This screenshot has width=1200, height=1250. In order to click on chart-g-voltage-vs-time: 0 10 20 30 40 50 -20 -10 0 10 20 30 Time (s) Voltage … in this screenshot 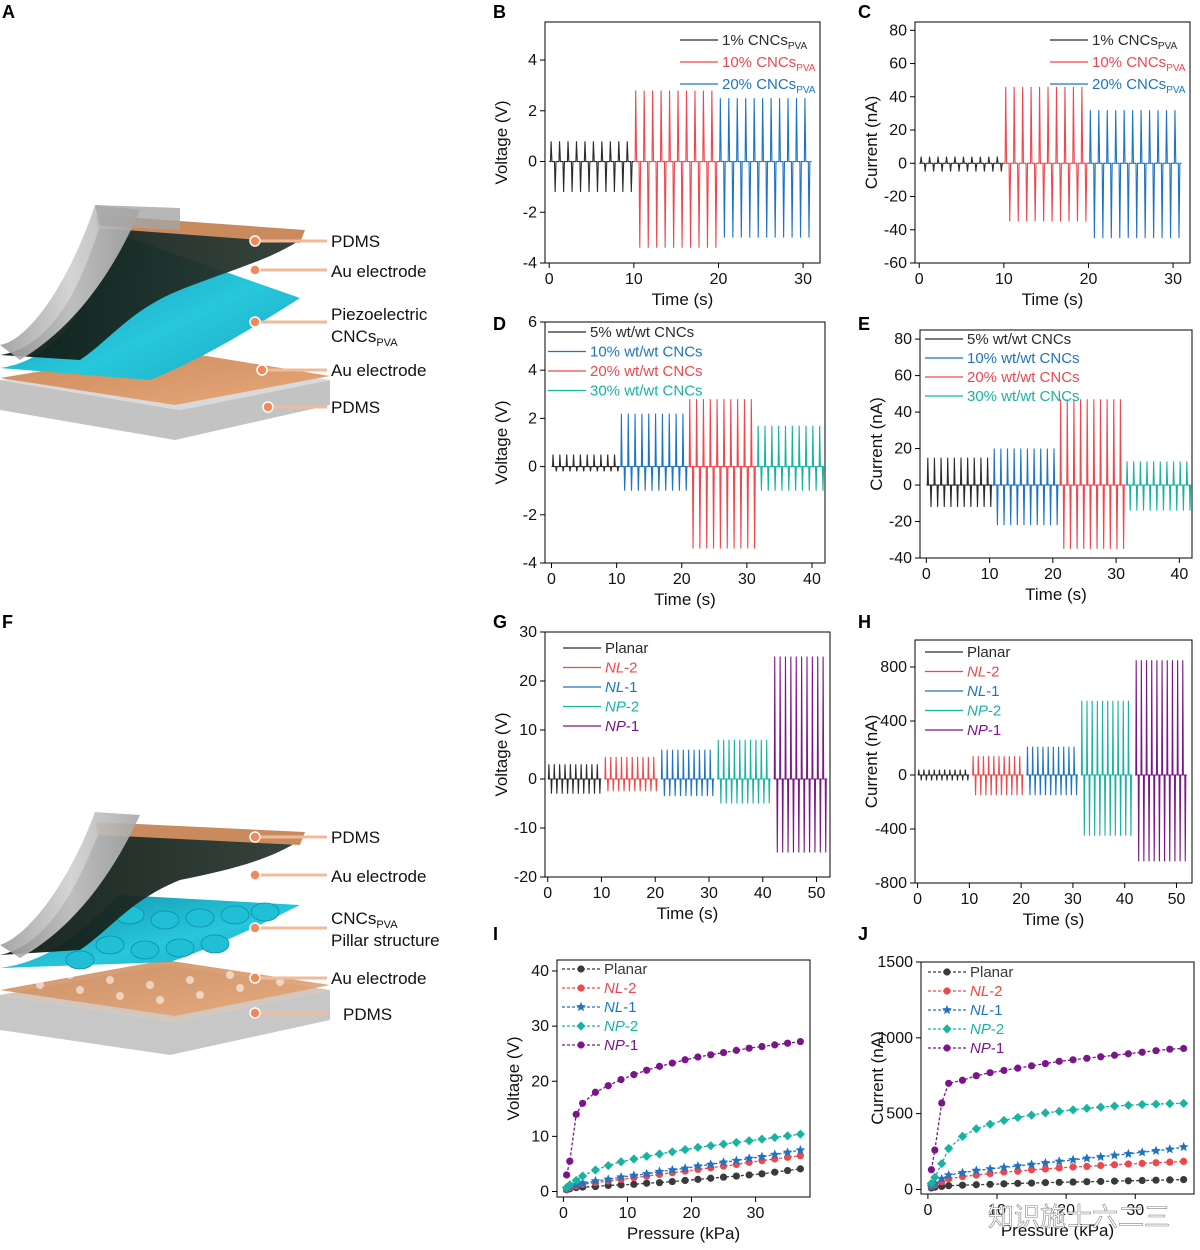, I will do `click(661, 773)`.